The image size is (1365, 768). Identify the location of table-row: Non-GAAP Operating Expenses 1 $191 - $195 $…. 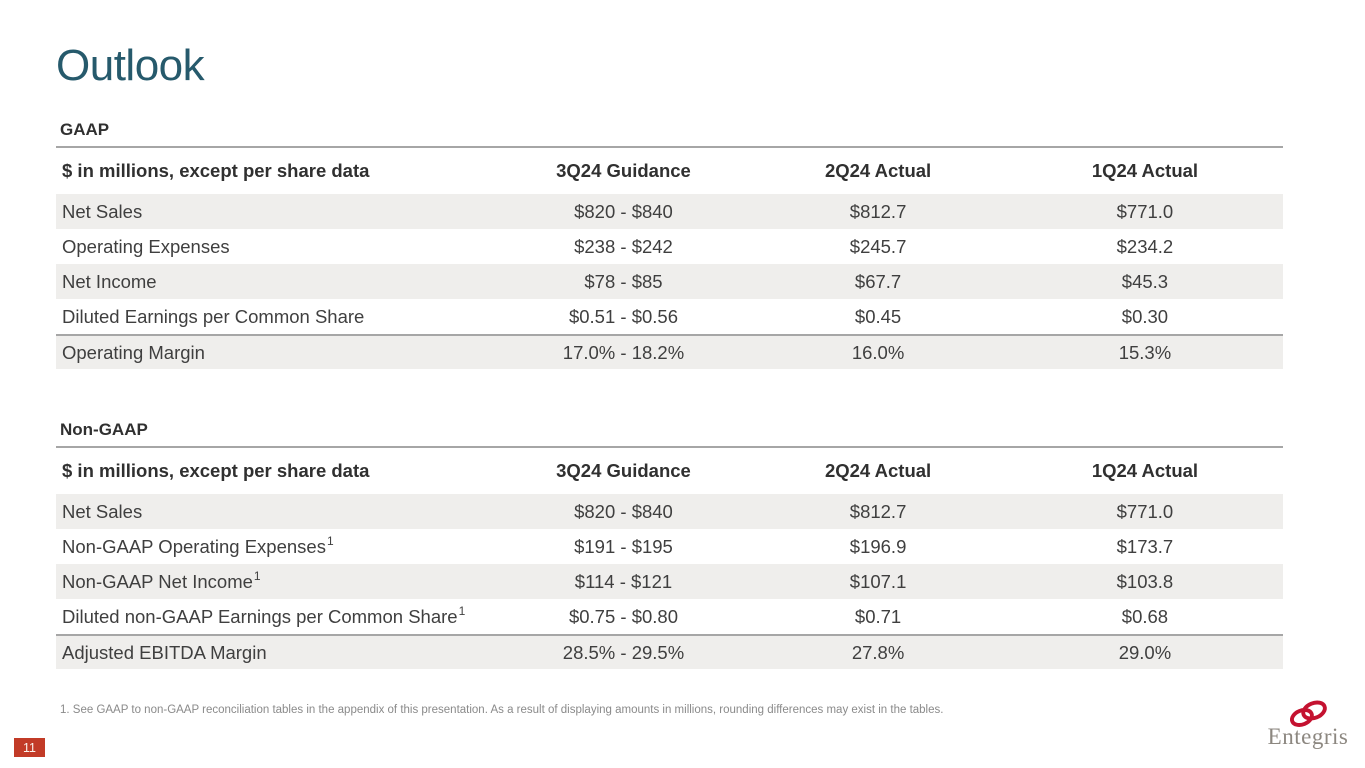
(669, 546).